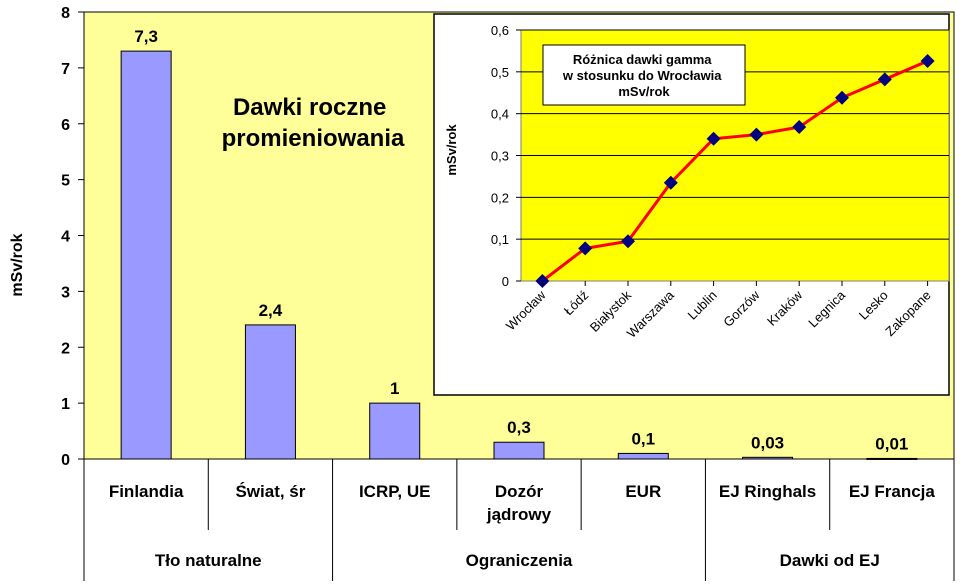 Image resolution: width=975 pixels, height=586 pixels. Describe the element at coordinates (394, 388) in the screenshot. I see `bar-value-label: 1` at that location.